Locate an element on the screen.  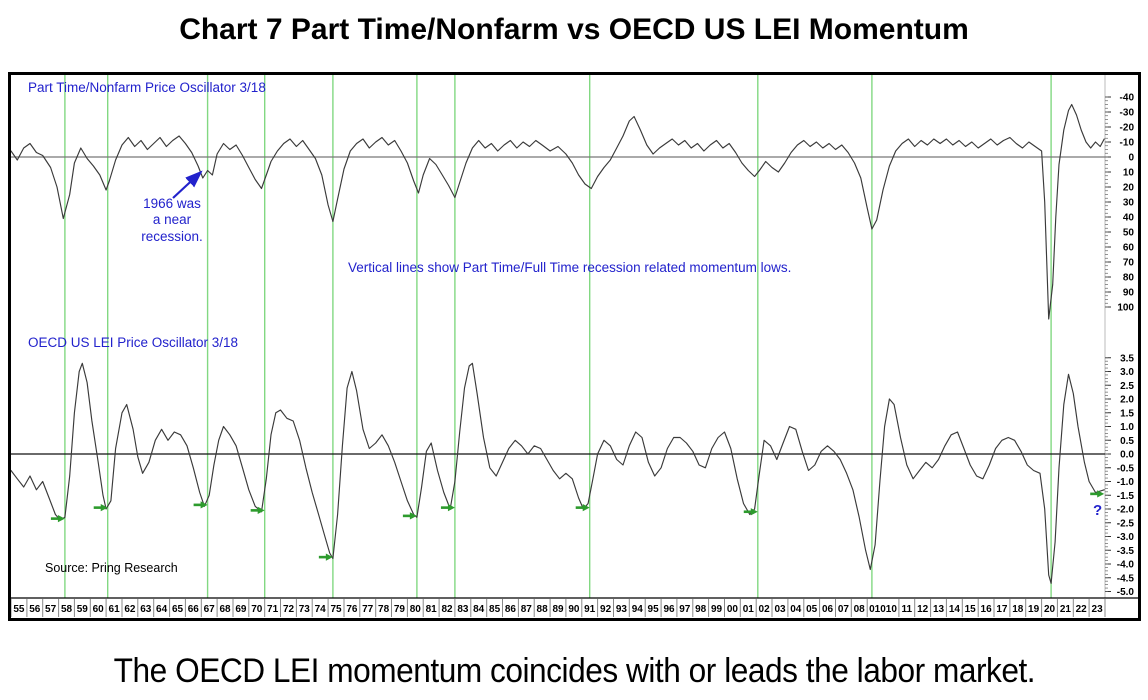
bottom-axis-tick-label: -5.0 is located at coordinates (1126, 592).